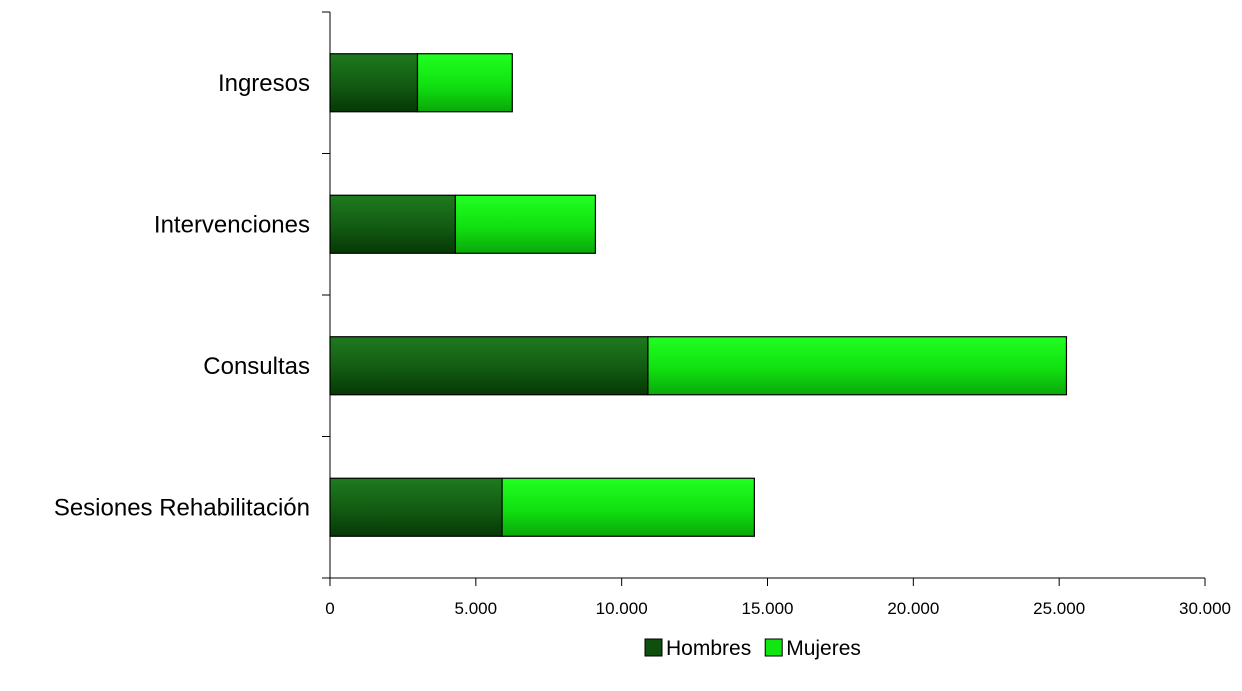 This screenshot has height=691, width=1242. Describe the element at coordinates (1059, 608) in the screenshot. I see `x-tick-label: 25.000` at that location.